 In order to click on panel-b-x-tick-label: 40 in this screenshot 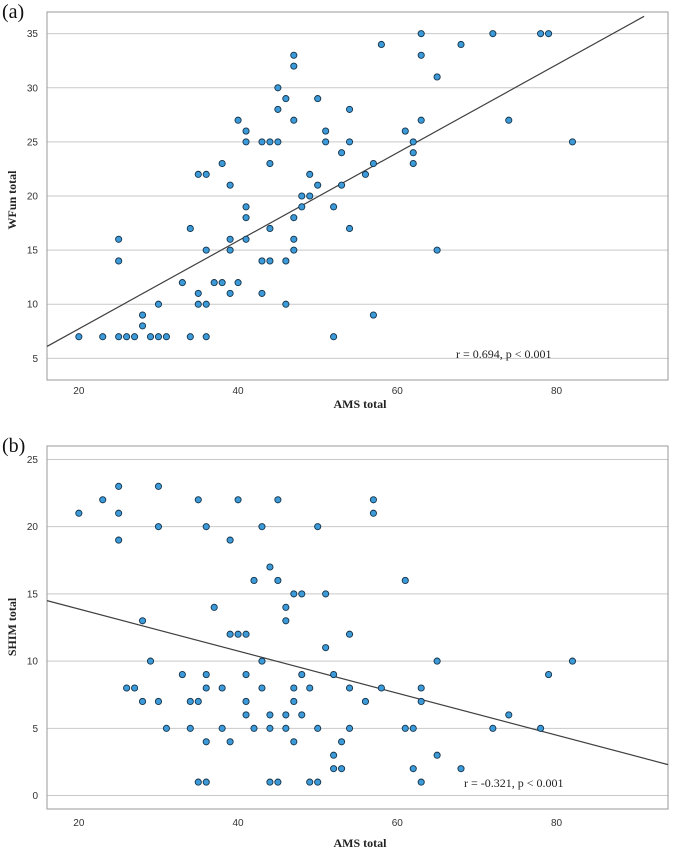, I will do `click(239, 823)`.